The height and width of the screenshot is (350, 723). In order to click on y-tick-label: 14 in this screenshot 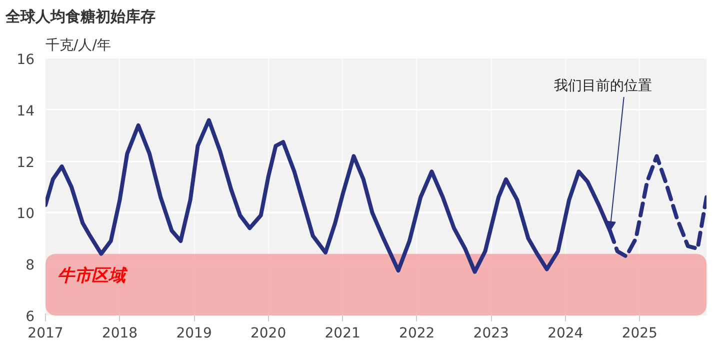, I will do `click(25, 111)`.